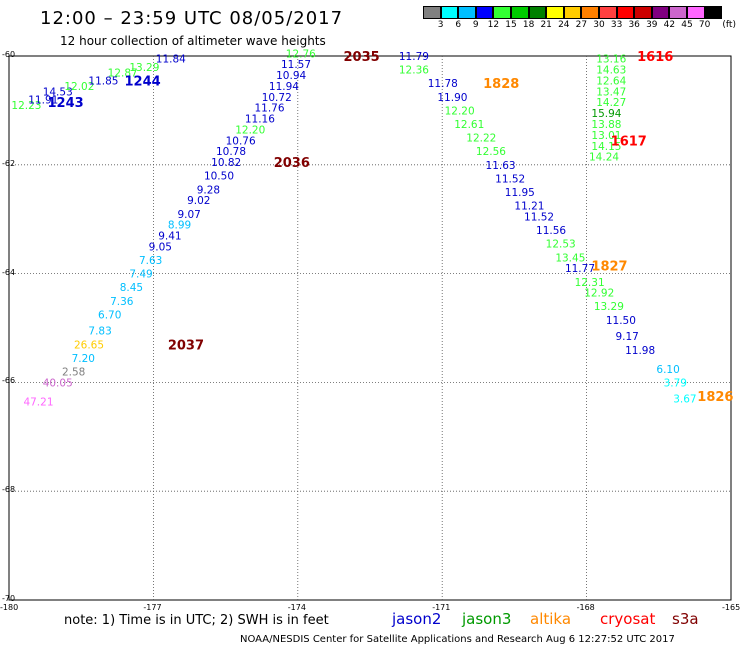  I want to click on swh-data-label: 7.20, so click(83, 359).